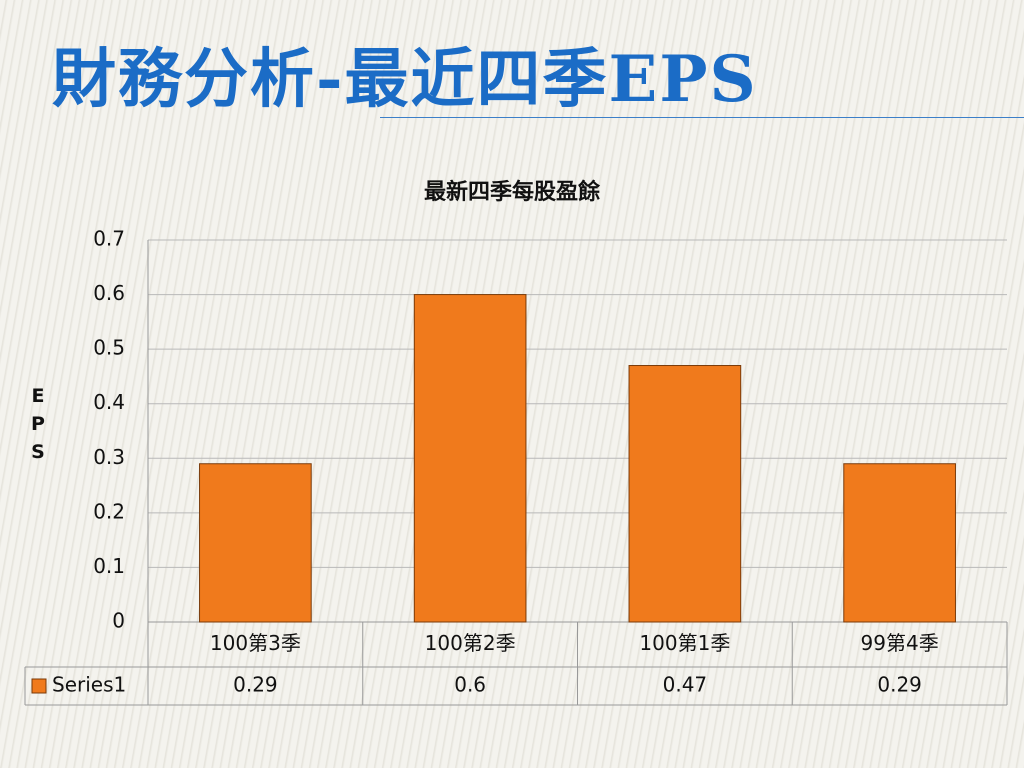 This screenshot has width=1024, height=768. Describe the element at coordinates (255, 643) in the screenshot. I see `x-tick-label: 100第3季` at that location.